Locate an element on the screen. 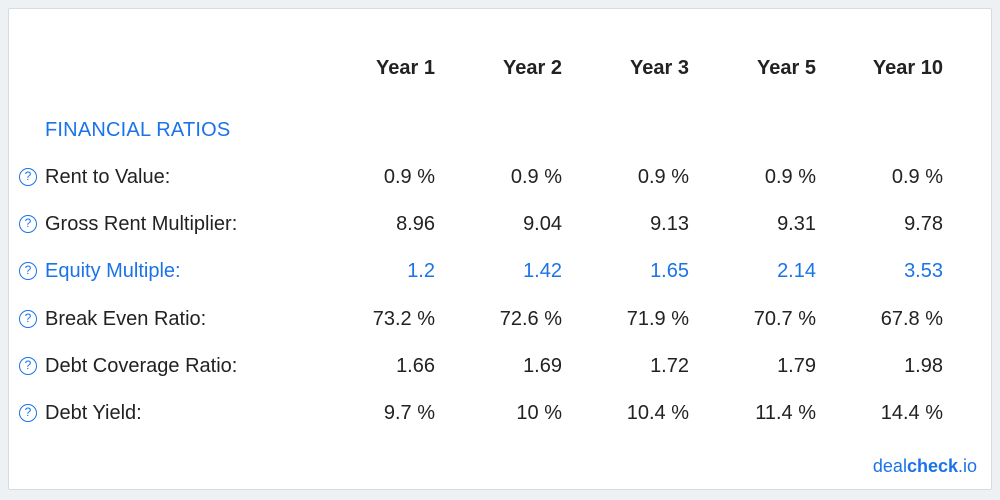  value-year-2: 1.69 is located at coordinates (542, 366).